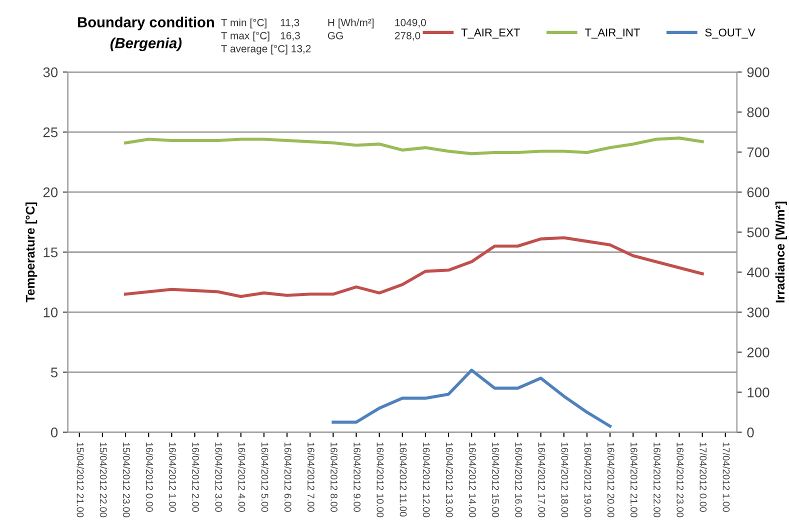 The height and width of the screenshot is (522, 789). What do you see at coordinates (472, 480) in the screenshot?
I see `x-tick-label: 16/04/2012 14.00` at bounding box center [472, 480].